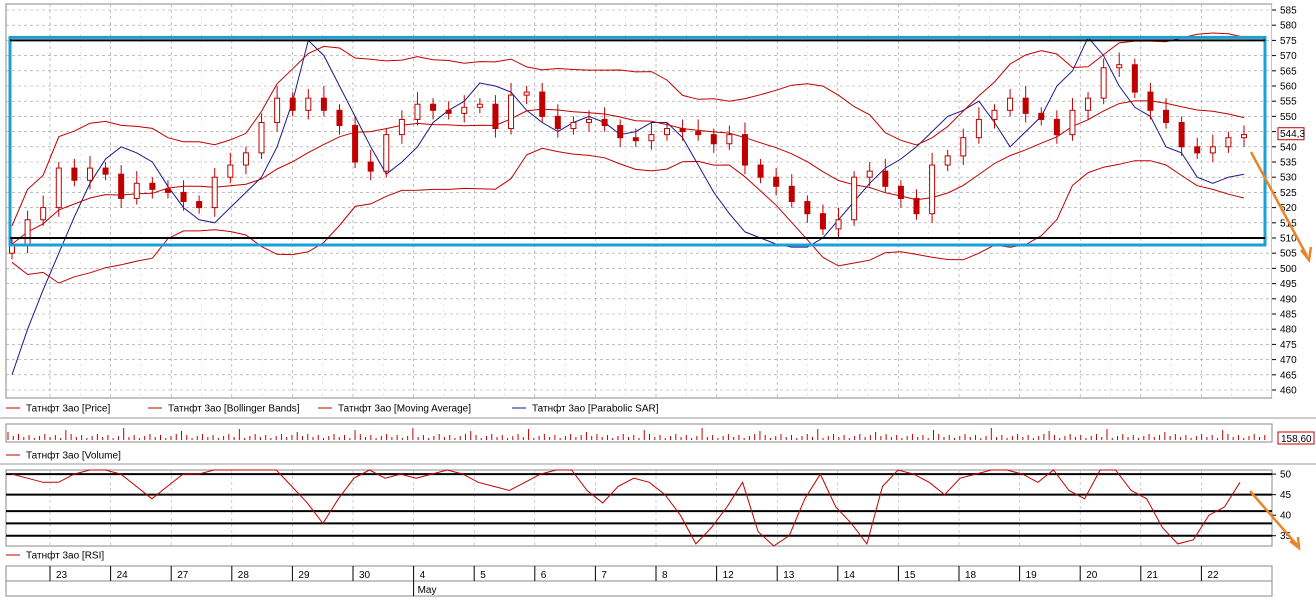 The height and width of the screenshot is (598, 1316). I want to click on date-axis: 23 24 27 28 29 30 4 5 6 7 8 12 13 14 15 18 19 20 21 22 May, so click(639, 581).